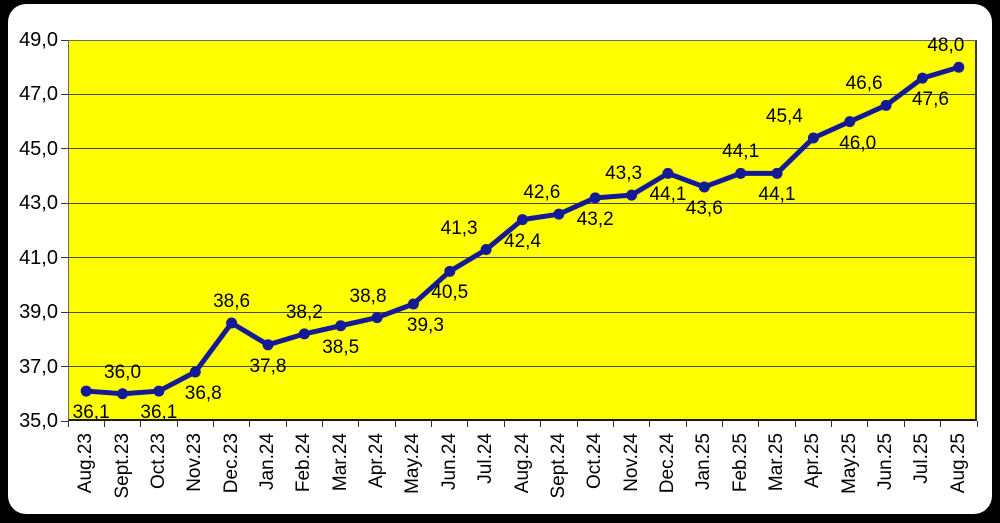 Image resolution: width=1000 pixels, height=523 pixels. What do you see at coordinates (368, 296) in the screenshot?
I see `data-point-label: 38,8` at bounding box center [368, 296].